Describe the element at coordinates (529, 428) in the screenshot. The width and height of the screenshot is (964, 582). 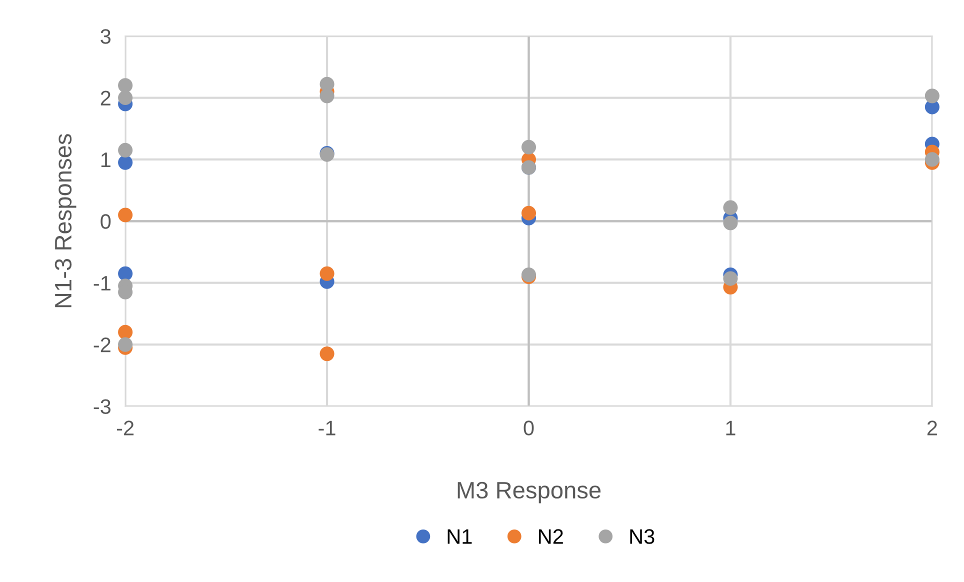
I see `x-tick-label: 0` at that location.